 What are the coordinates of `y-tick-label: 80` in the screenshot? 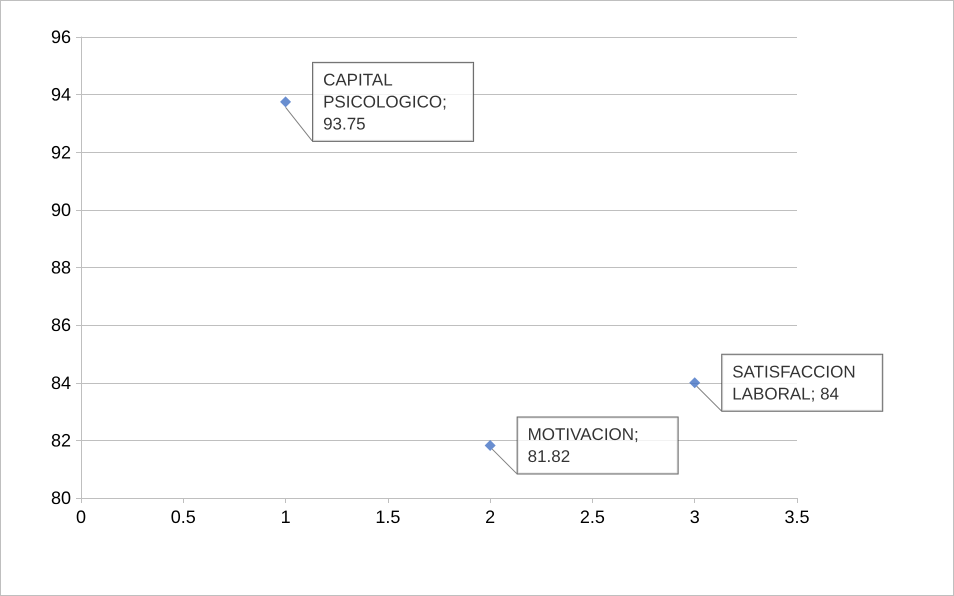 It's located at (60, 498).